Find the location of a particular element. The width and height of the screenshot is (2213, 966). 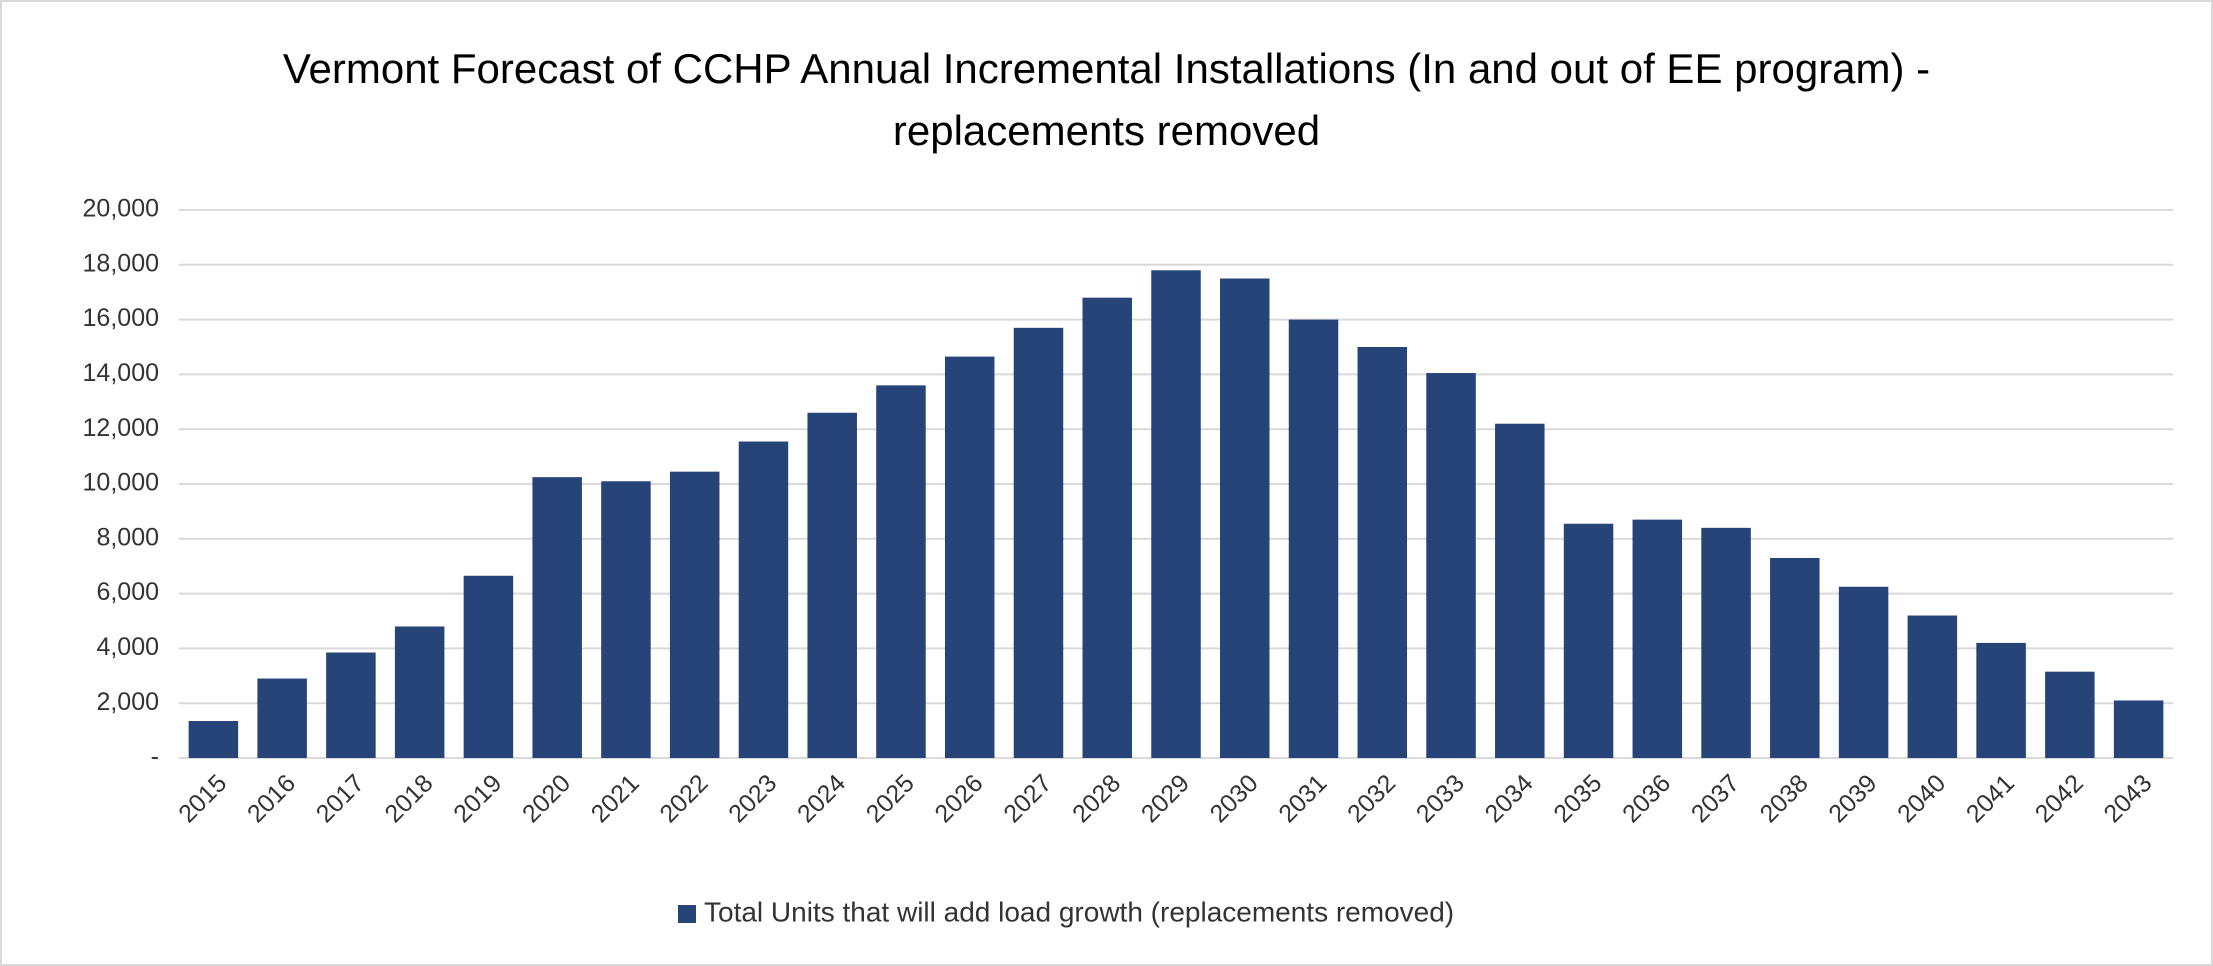

y-tick-label: 14,000 is located at coordinates (121, 373).